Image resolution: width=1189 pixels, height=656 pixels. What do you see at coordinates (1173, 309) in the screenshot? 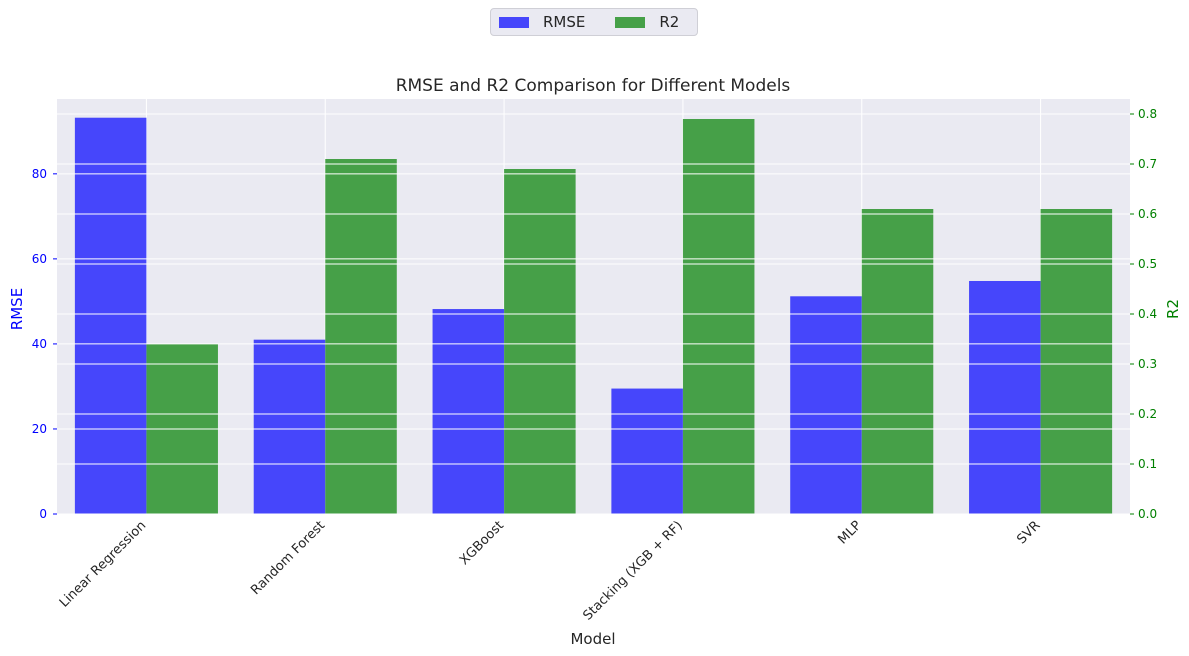
I see `y-right-axis-label: R2` at bounding box center [1173, 309].